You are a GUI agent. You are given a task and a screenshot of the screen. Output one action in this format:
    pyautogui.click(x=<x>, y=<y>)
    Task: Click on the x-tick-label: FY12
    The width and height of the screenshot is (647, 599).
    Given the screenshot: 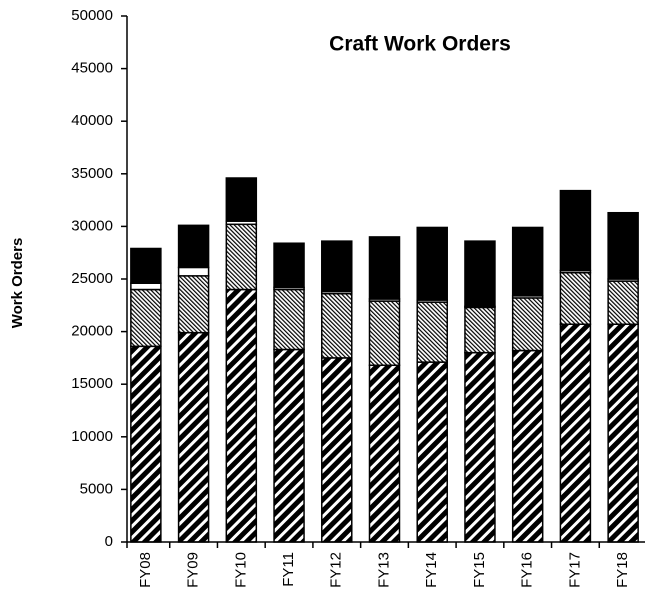 What is the action you would take?
    pyautogui.click(x=336, y=570)
    